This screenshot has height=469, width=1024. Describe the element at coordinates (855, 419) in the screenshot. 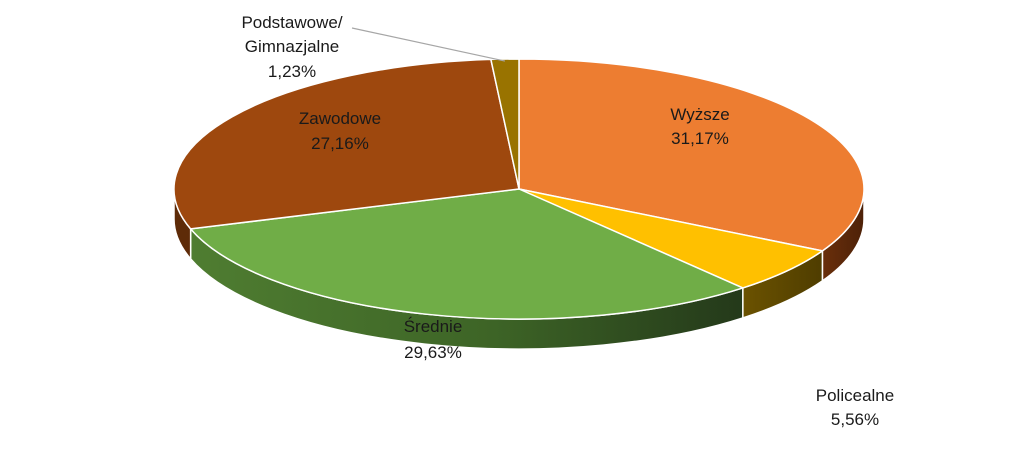

I see `slice-label-policealne-value: 5,56%` at that location.